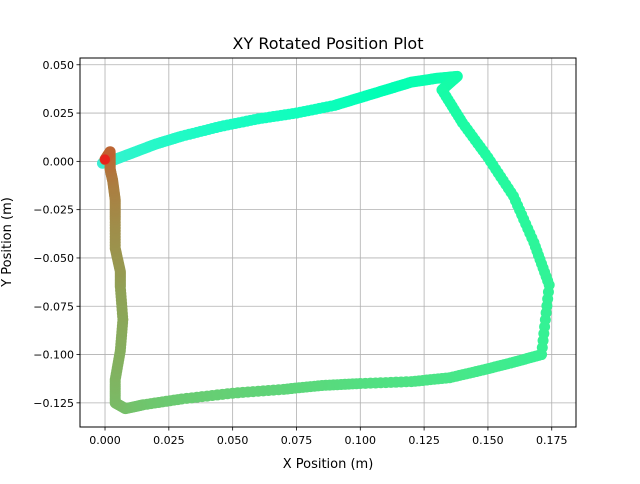  I want to click on y-axis-label: Y Position (m), so click(7, 242).